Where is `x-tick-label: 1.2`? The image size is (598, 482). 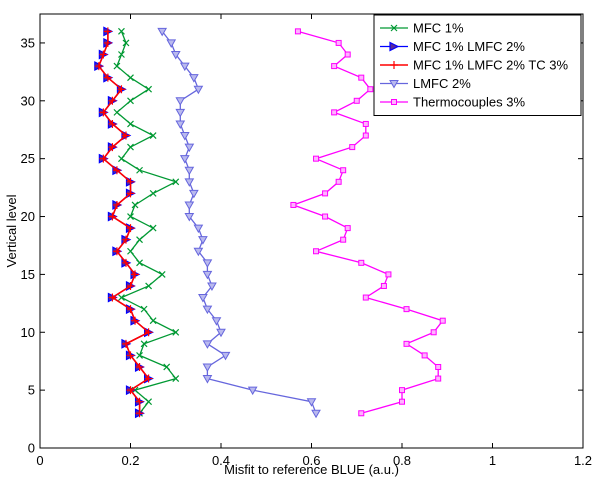 x-tick-label: 1.2 is located at coordinates (583, 460).